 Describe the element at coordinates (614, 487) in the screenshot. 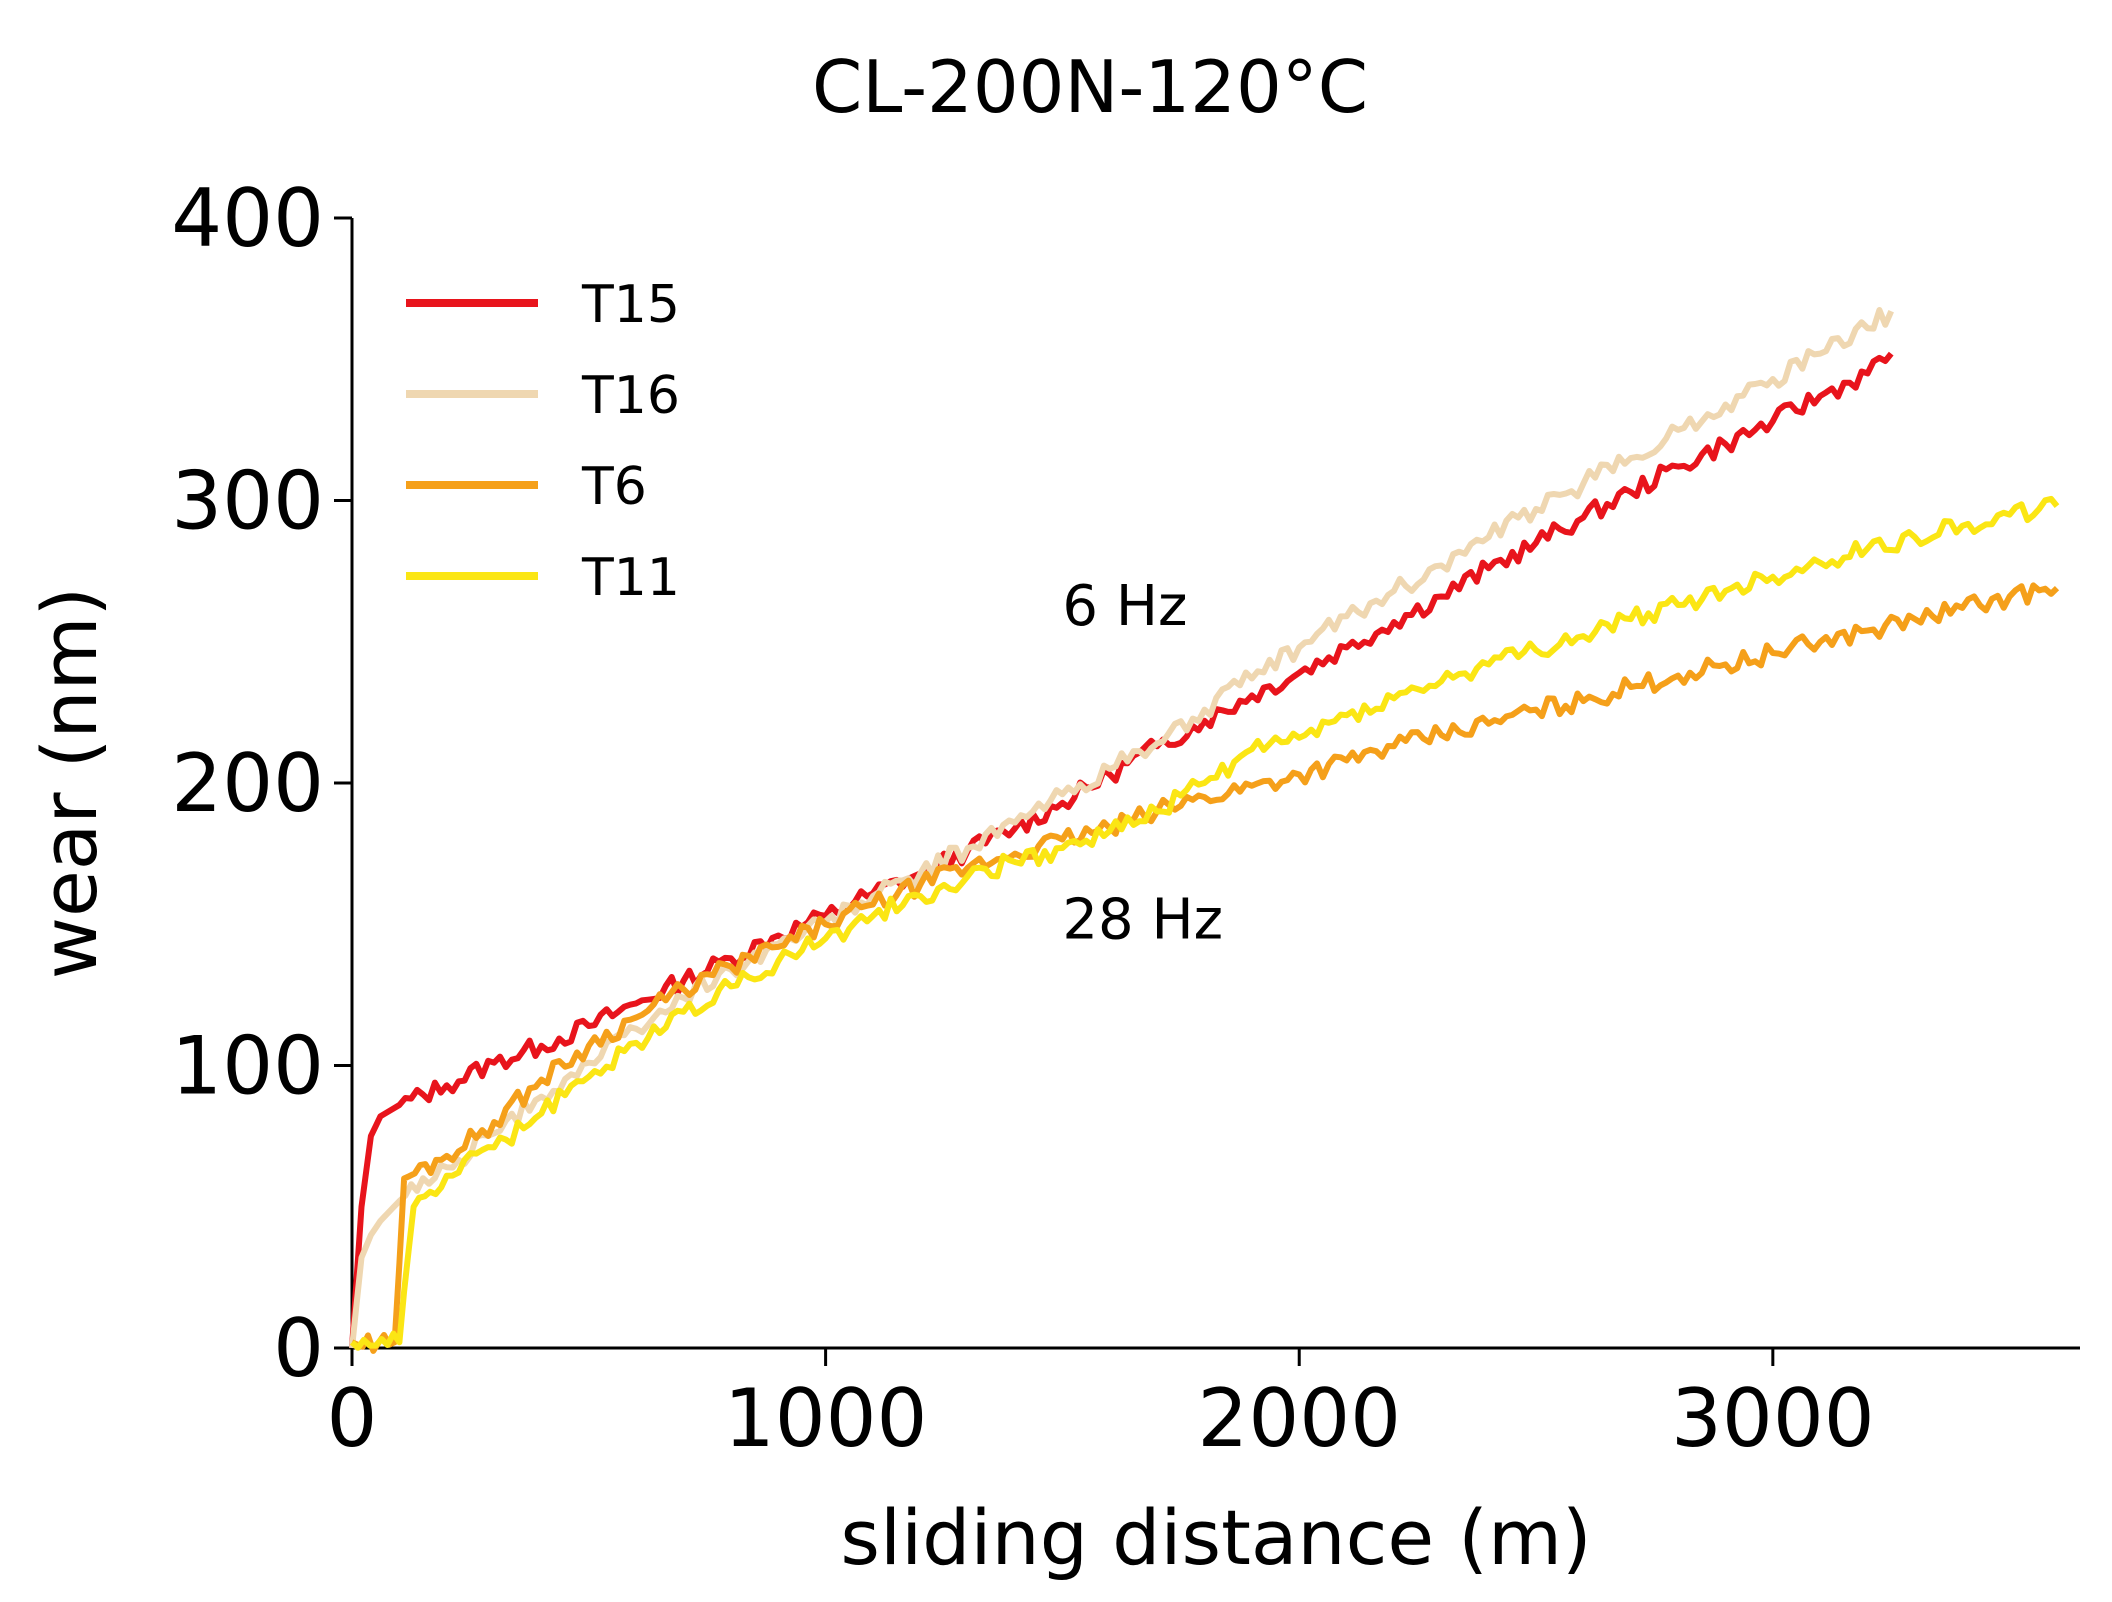

I see `legend-label-t6: T6` at that location.